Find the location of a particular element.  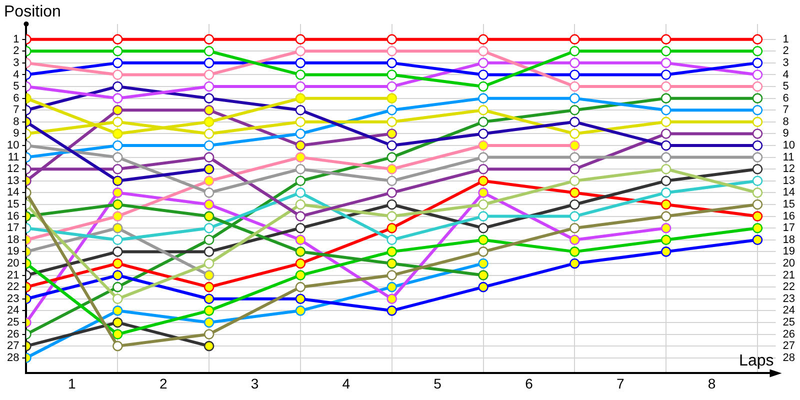

y2-tick-label: 2 is located at coordinates (785, 51).